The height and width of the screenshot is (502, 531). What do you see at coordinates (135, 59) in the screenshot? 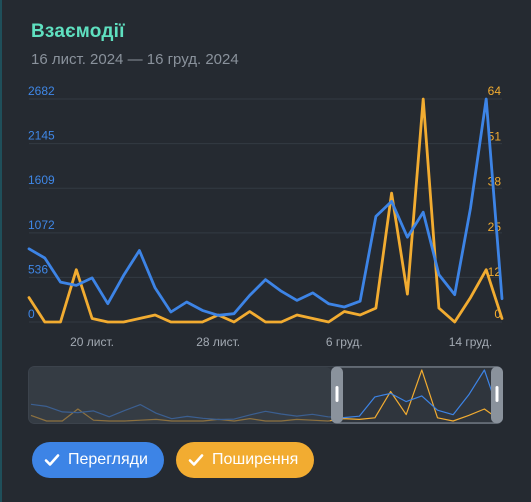
I see `date-range: 16 лист. 2024 — 16 груд. 2024` at bounding box center [135, 59].